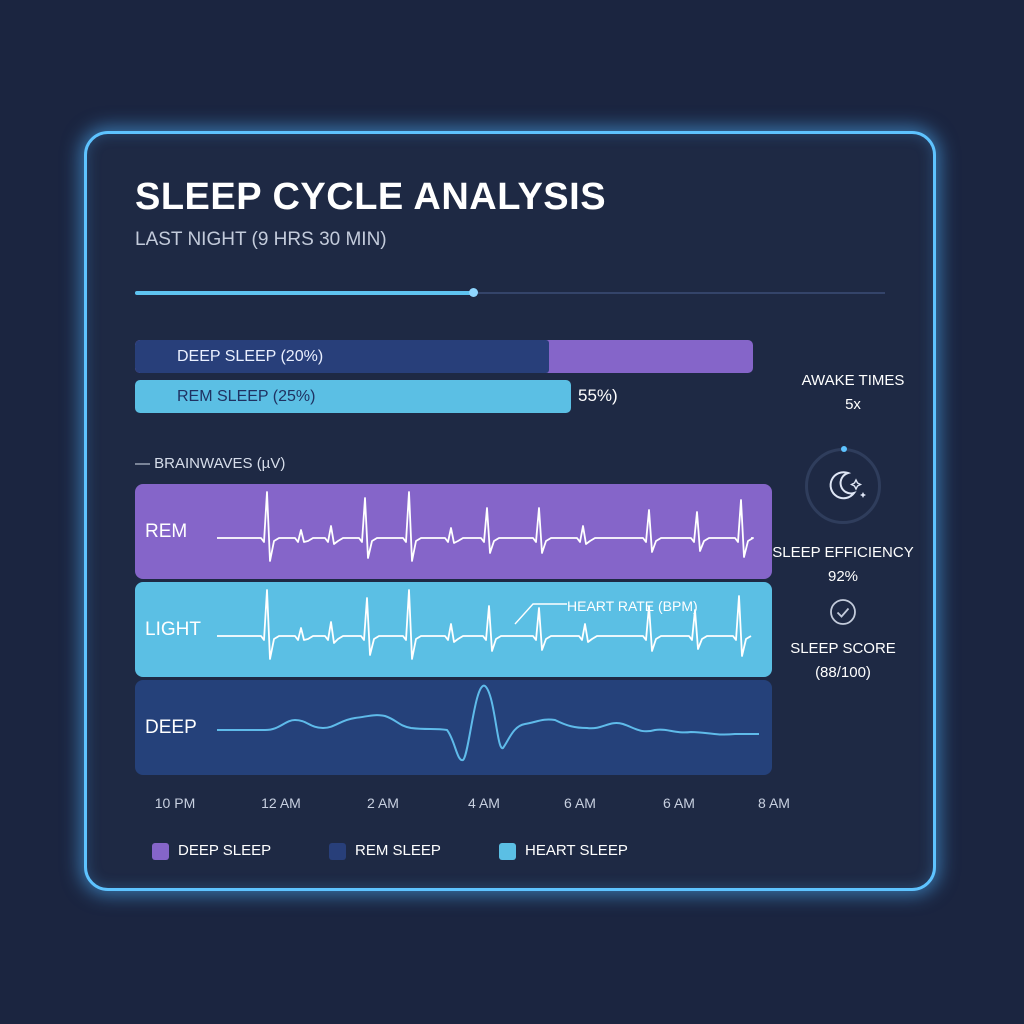 The height and width of the screenshot is (1024, 1024). Describe the element at coordinates (246, 396) in the screenshot. I see `rem-sleep-label: REM SLEEP (25%)` at that location.